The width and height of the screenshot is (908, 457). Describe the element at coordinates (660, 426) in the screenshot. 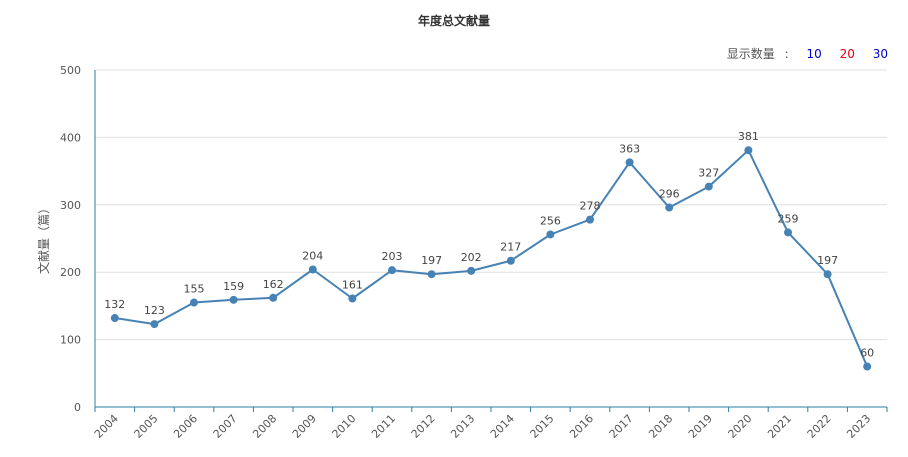

I see `x-tick-label: 2018` at that location.